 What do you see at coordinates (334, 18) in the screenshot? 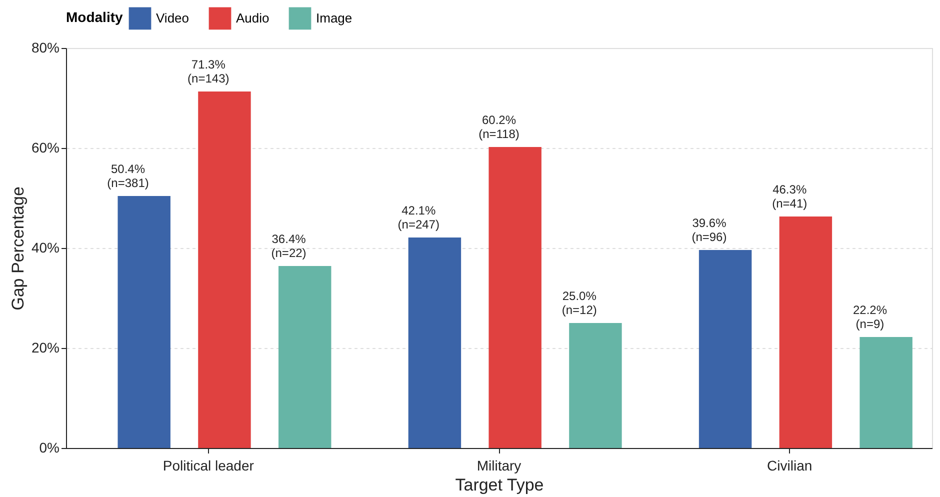
I see `legend-label: Image` at bounding box center [334, 18].